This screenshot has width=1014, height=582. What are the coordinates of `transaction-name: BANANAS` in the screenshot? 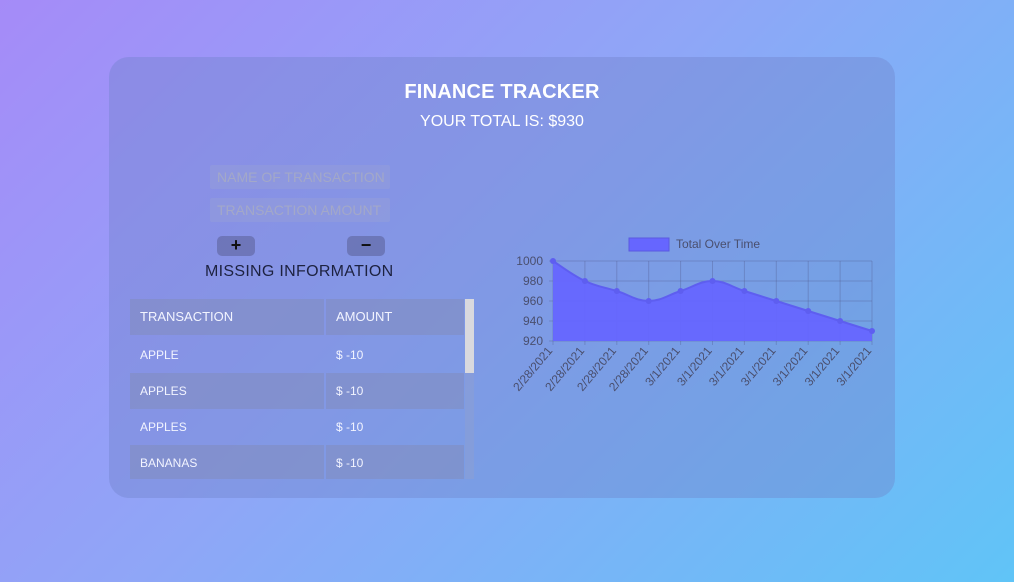 It's located at (227, 462).